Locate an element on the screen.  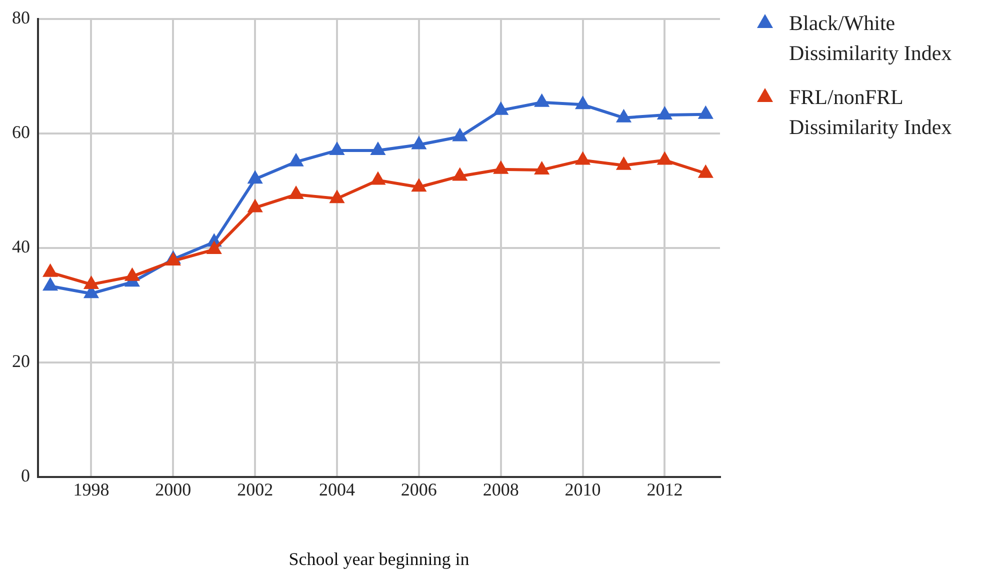
x-tick-label: 2006 is located at coordinates (418, 489).